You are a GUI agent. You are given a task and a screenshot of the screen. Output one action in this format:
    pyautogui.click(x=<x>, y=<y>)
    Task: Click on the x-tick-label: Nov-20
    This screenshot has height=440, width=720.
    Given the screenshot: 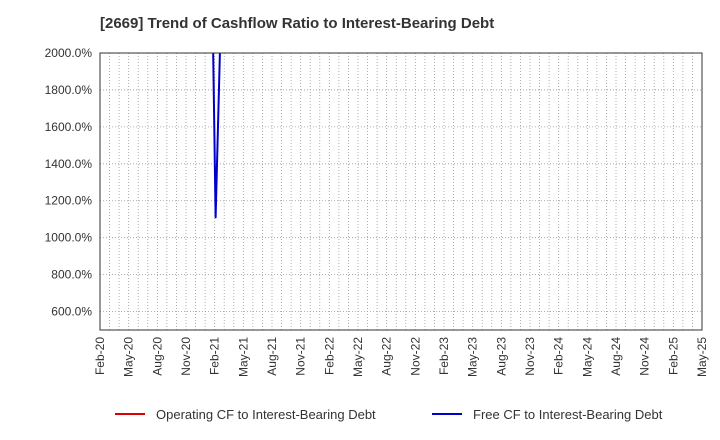 What is the action you would take?
    pyautogui.click(x=186, y=356)
    